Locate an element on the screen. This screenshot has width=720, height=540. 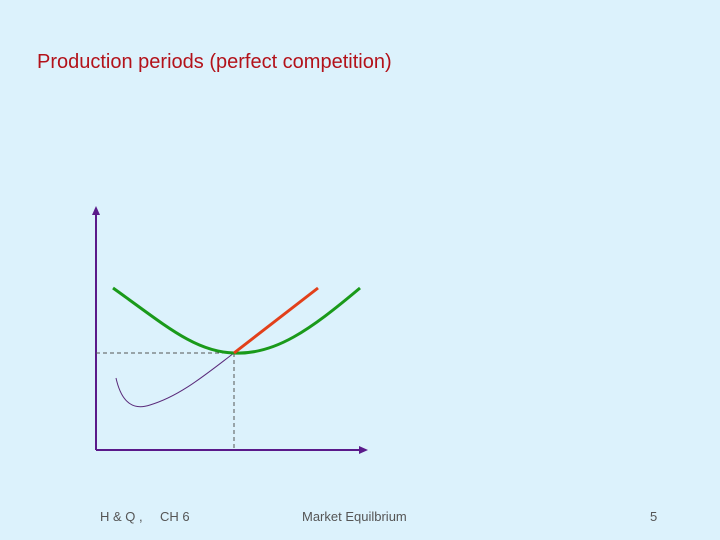
footer-left: H & Q , is located at coordinates (121, 516).